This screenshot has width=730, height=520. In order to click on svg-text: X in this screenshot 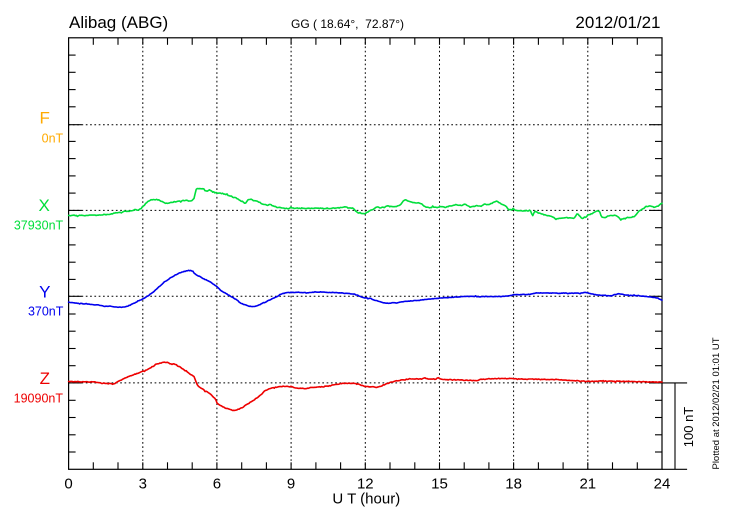, I will do `click(44, 205)`.